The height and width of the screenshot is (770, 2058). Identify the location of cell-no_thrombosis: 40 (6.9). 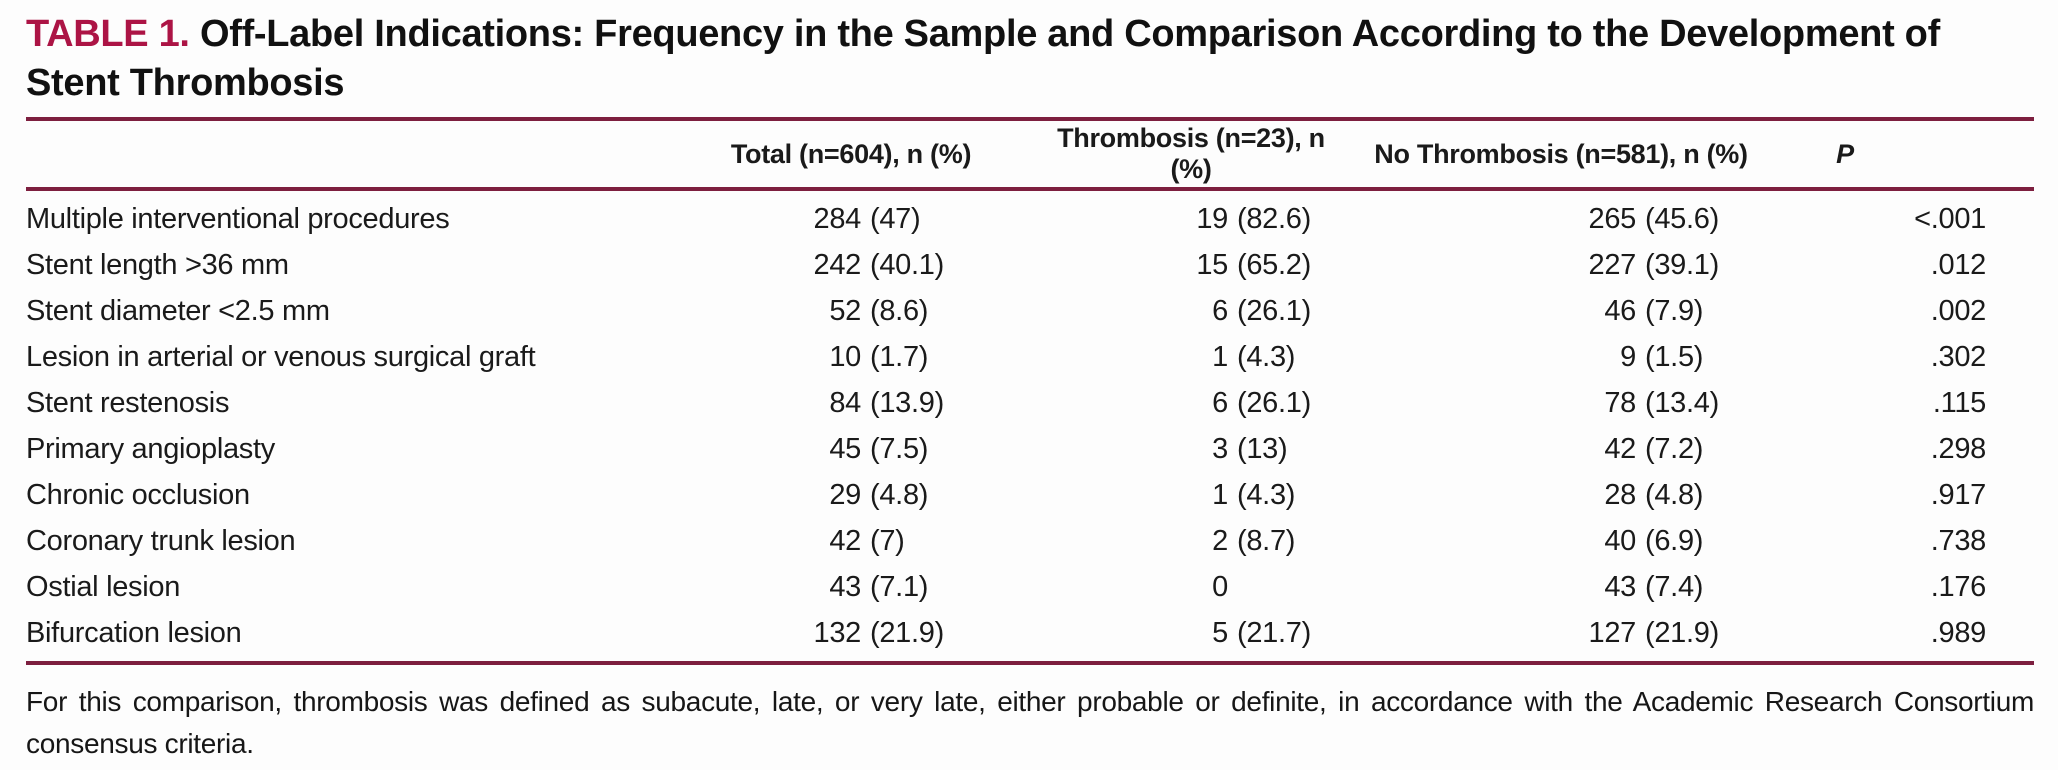
(1561, 541).